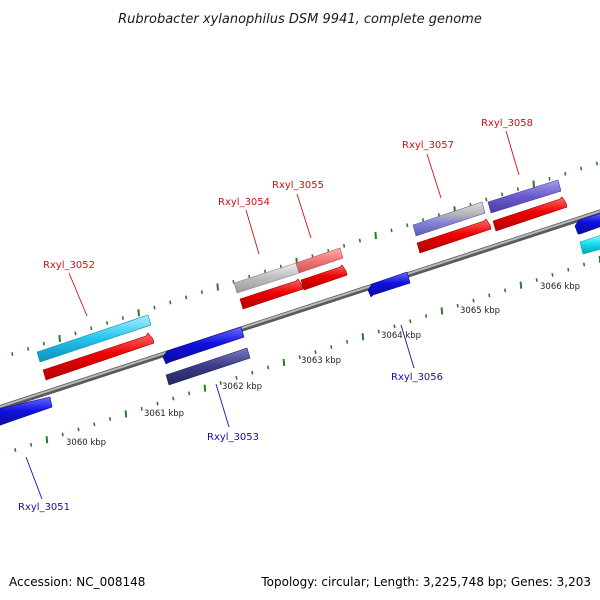 This screenshot has width=600, height=600. I want to click on label-rxyl-3053: Rxyl_3053, so click(233, 437).